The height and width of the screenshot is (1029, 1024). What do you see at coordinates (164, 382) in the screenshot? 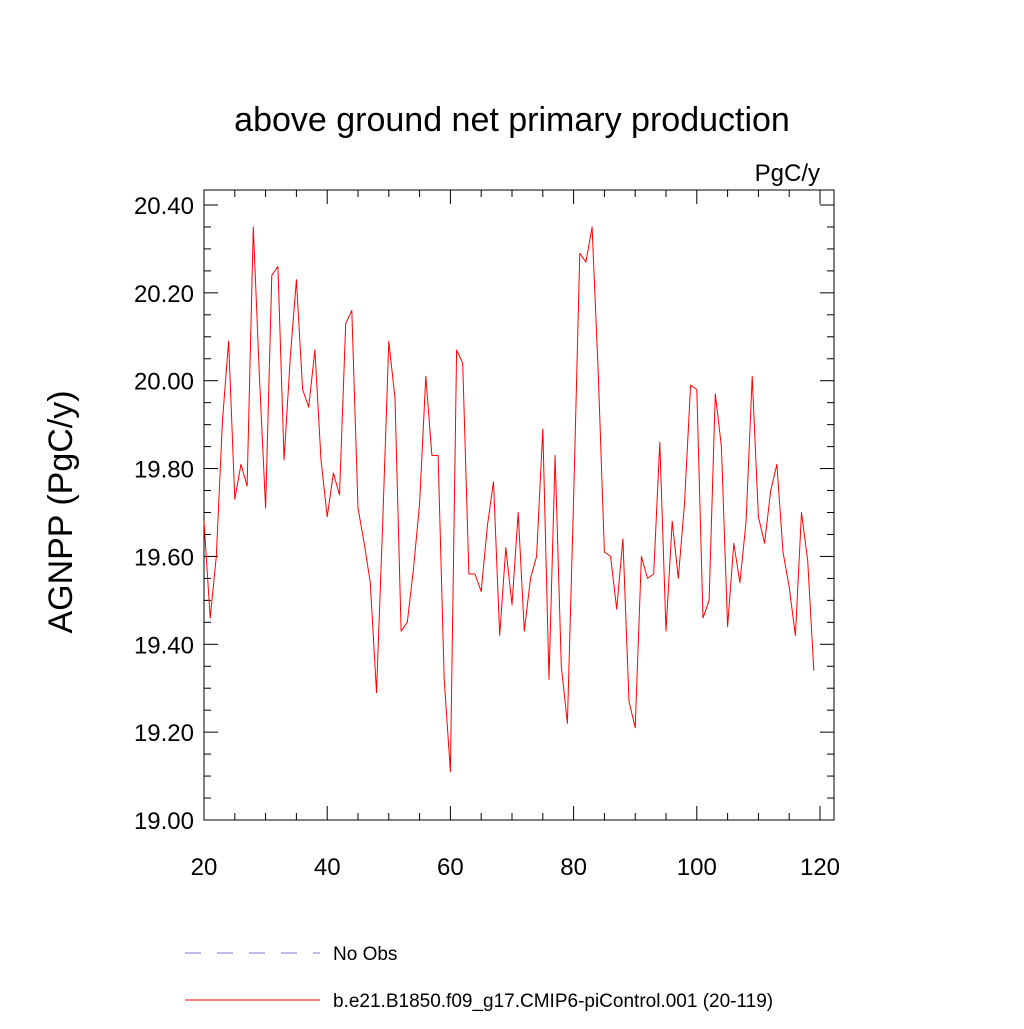
I see `y-tick-label: 20.00` at bounding box center [164, 382].